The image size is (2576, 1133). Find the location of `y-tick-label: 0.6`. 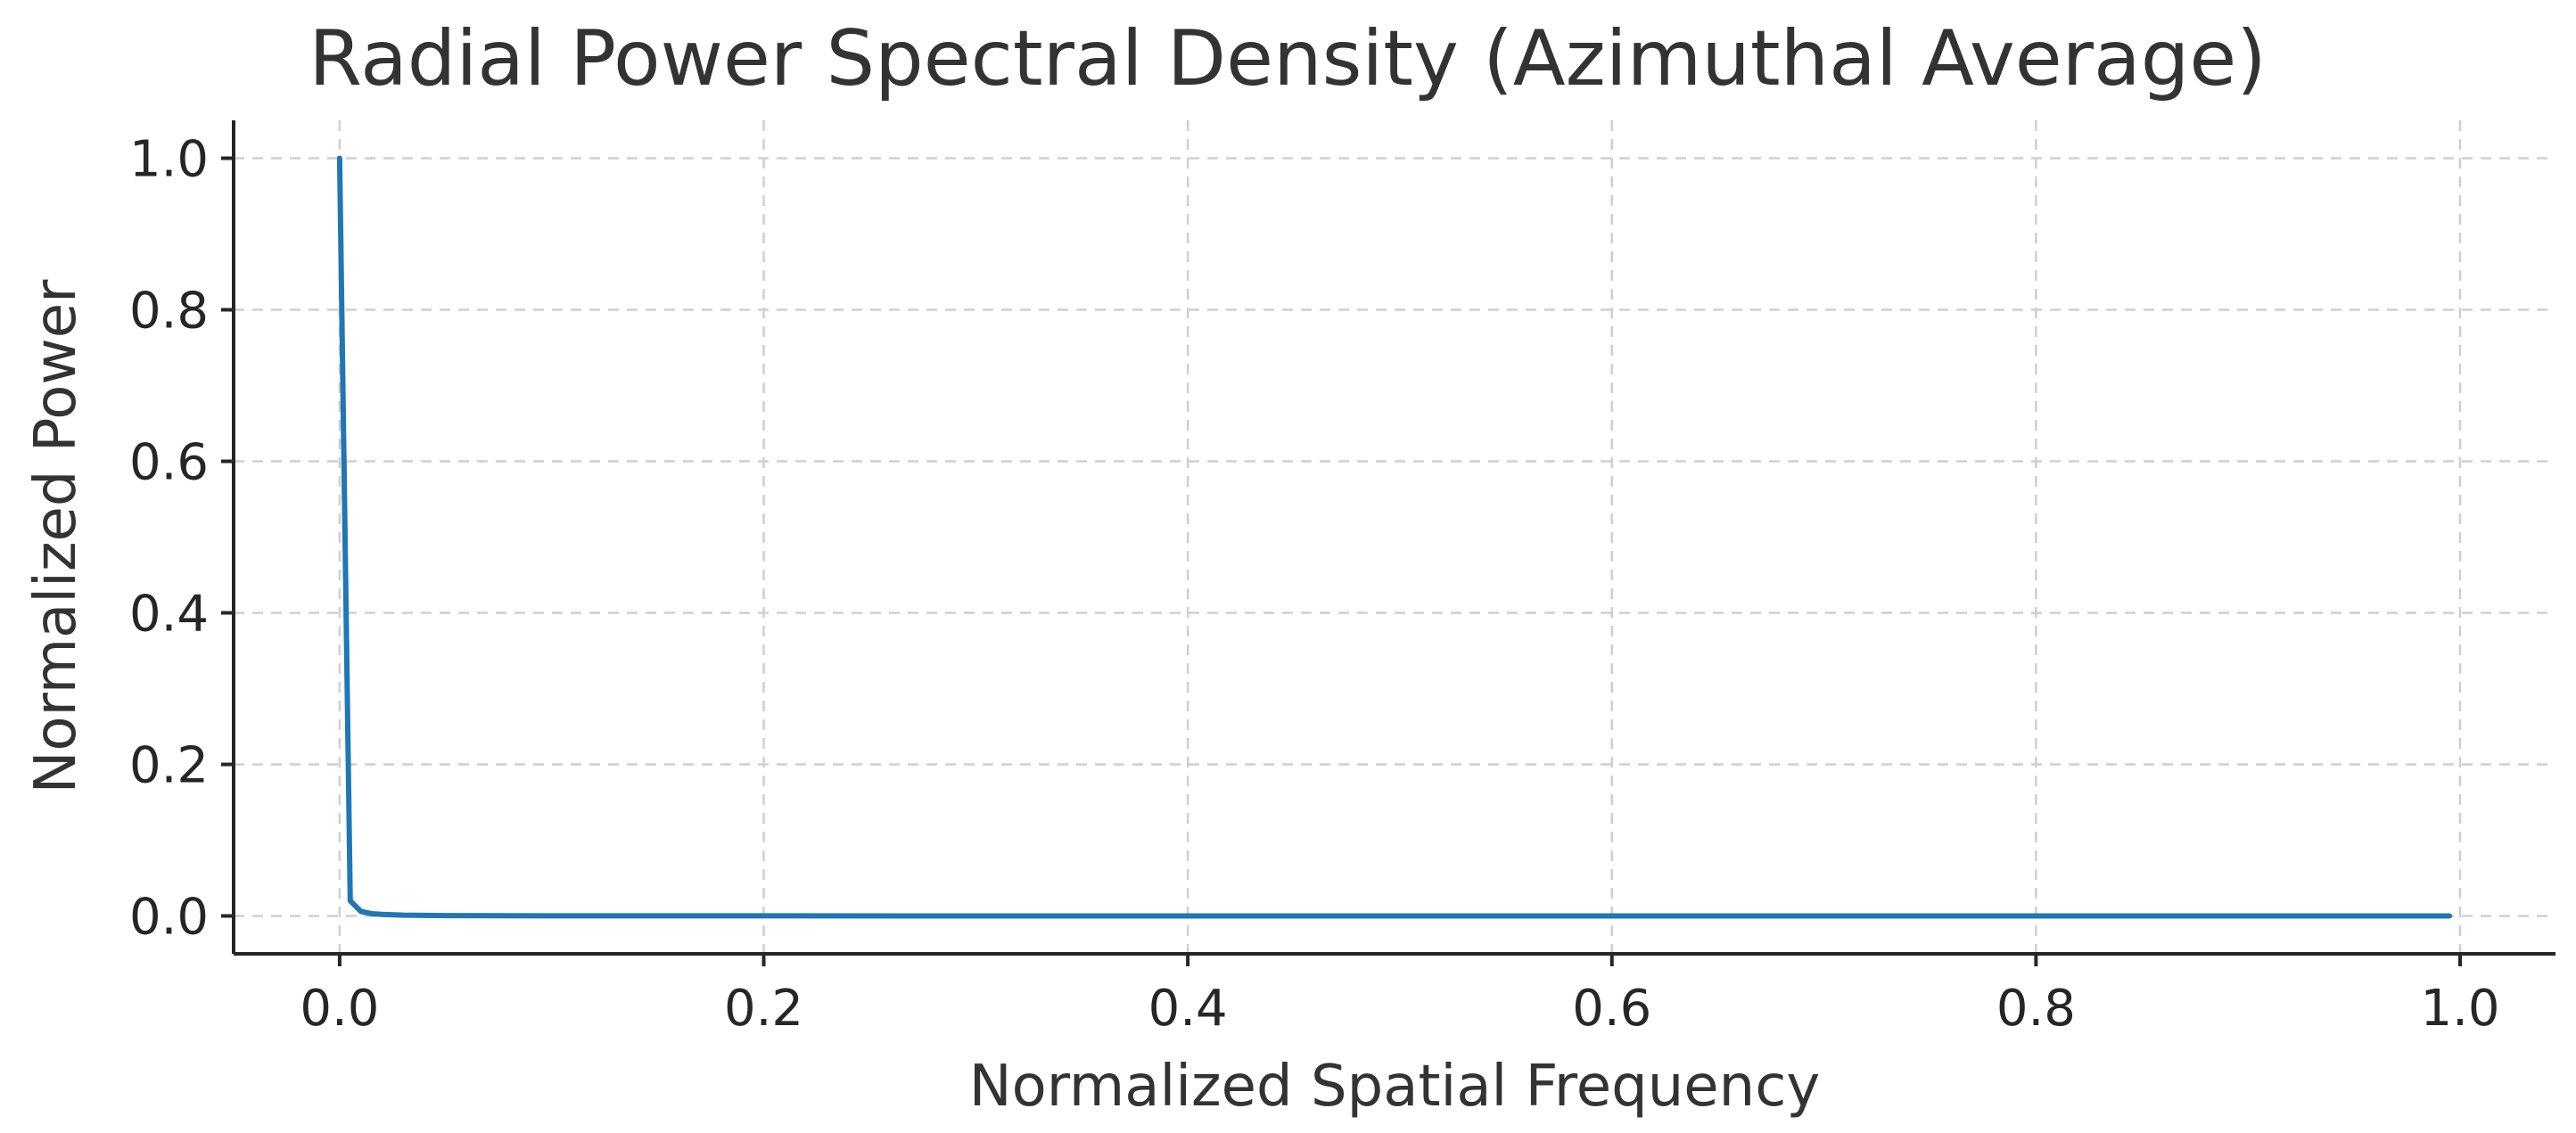

y-tick-label: 0.6 is located at coordinates (169, 463).